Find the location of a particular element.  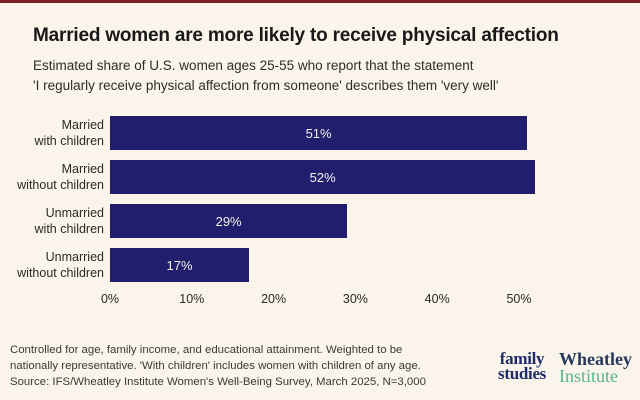

bar-value-label: 17% is located at coordinates (179, 265).